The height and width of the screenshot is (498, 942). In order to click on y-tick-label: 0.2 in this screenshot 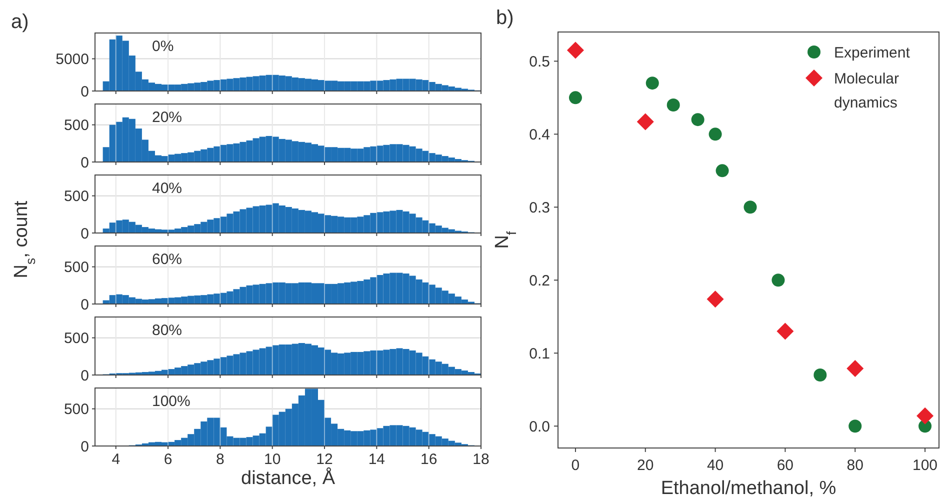, I will do `click(539, 281)`.